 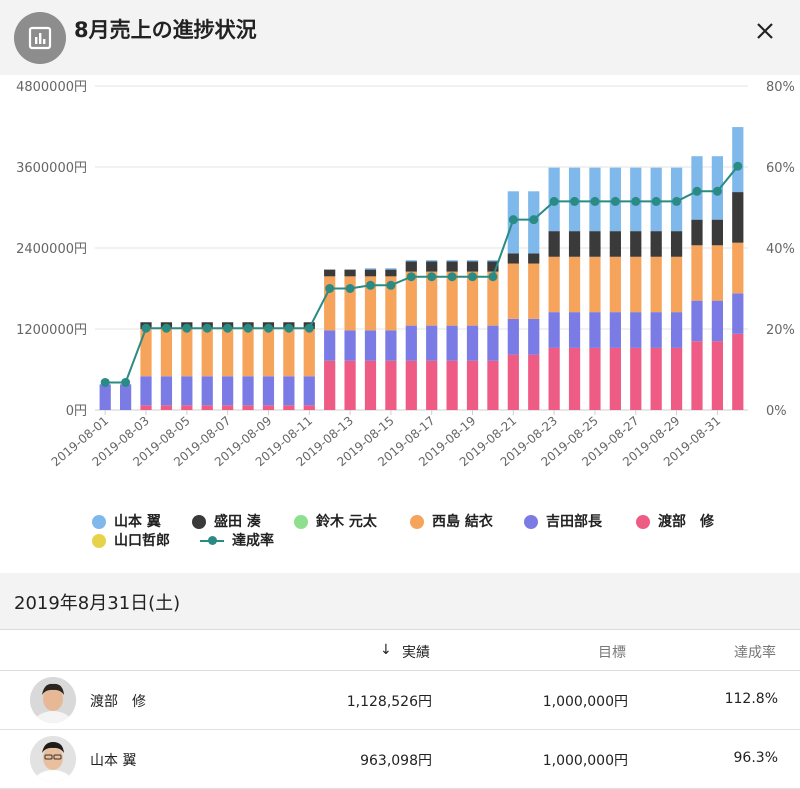 I want to click on sort-down-icon: ↓, so click(x=386, y=650).